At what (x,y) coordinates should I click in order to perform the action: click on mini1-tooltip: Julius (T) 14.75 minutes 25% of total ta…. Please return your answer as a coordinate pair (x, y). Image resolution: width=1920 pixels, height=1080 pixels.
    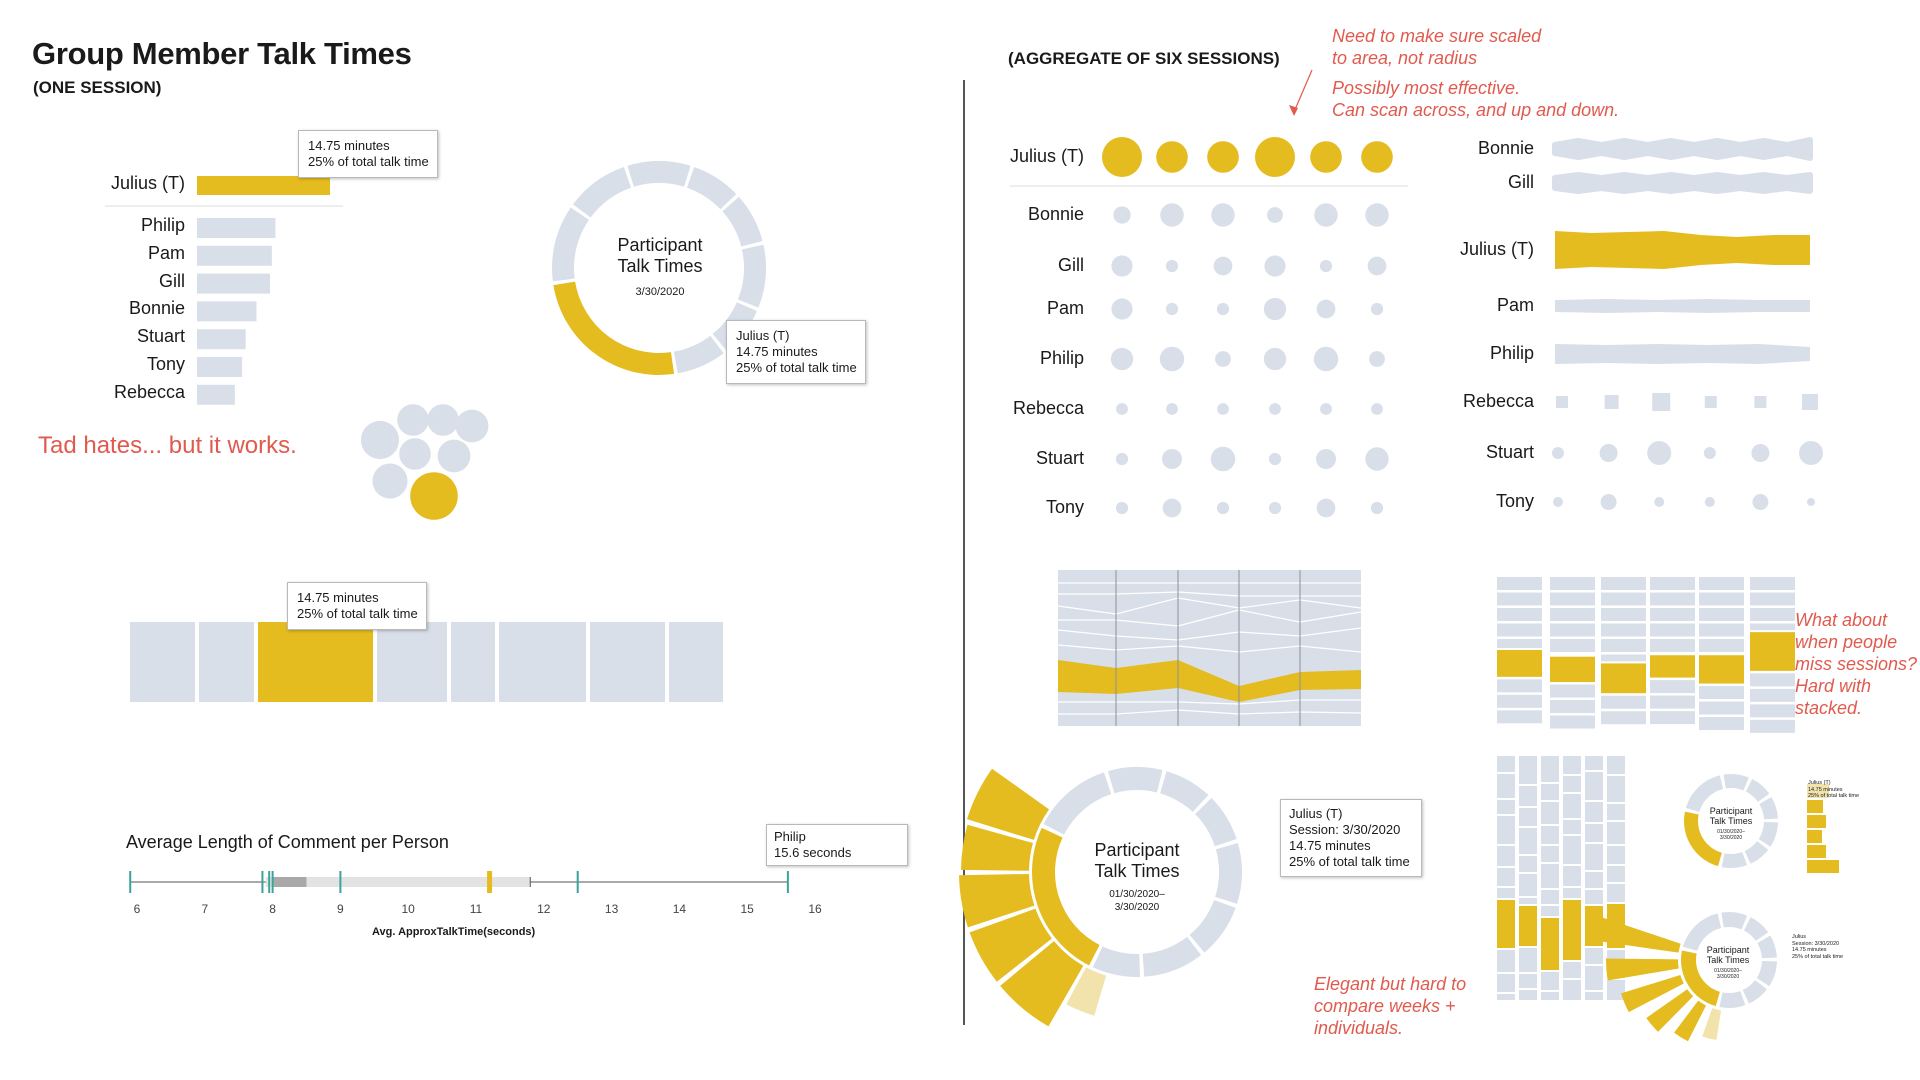
    Looking at the image, I should click on (1833, 790).